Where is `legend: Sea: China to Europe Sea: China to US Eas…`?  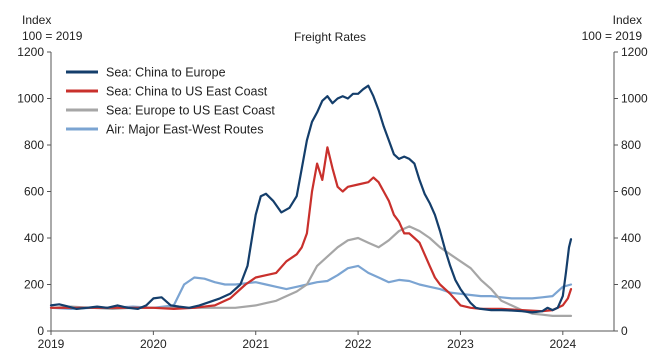 legend: Sea: China to Europe Sea: China to US Eas… is located at coordinates (170, 101).